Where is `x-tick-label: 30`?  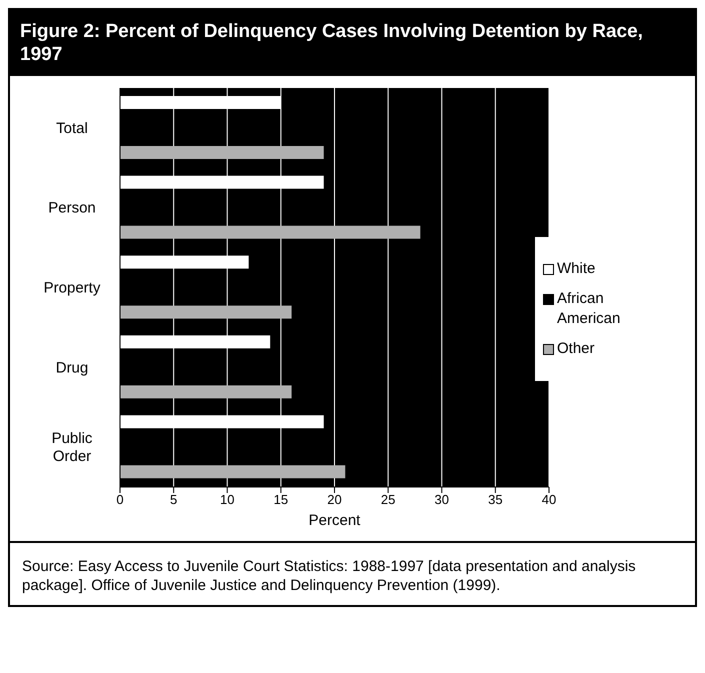
x-tick-label: 30 is located at coordinates (441, 500).